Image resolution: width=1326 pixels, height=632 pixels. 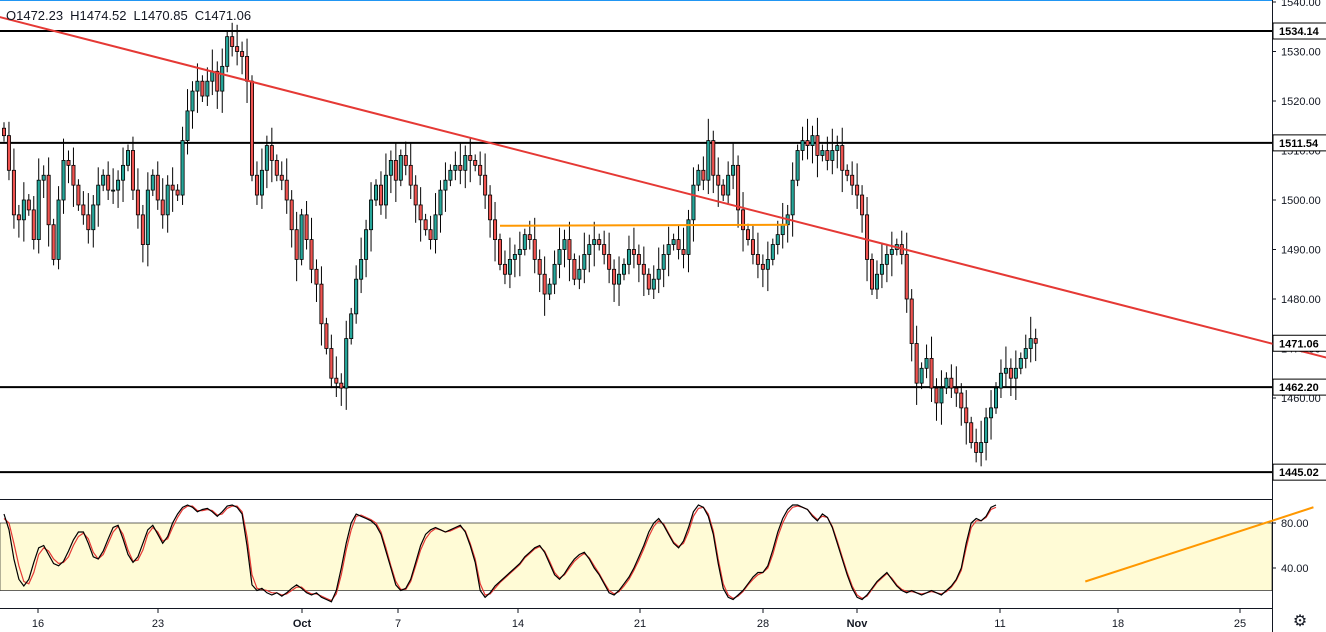 I want to click on price-tick-label: 1540.00, so click(x=1301, y=4).